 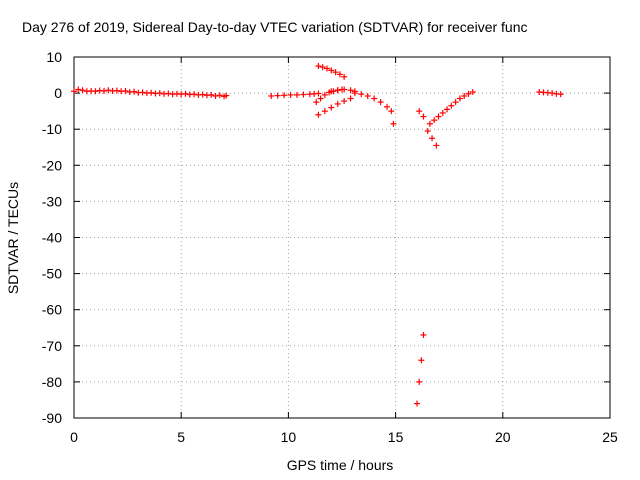 I want to click on y-tick-label: -80, so click(x=52, y=382).